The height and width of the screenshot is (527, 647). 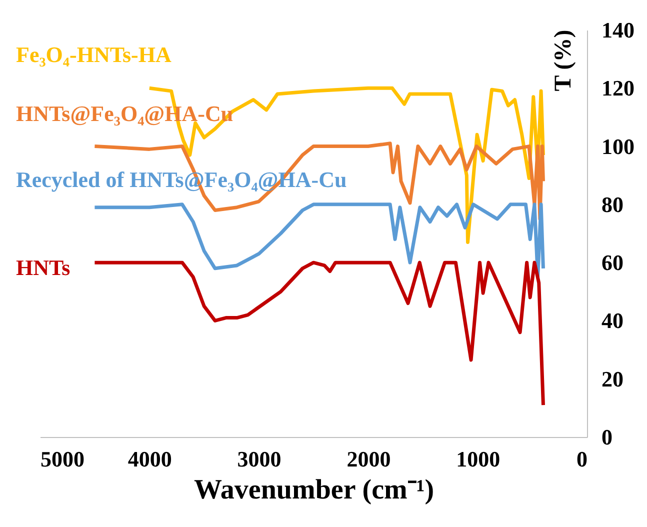 What do you see at coordinates (613, 379) in the screenshot?
I see `y-tick-label: 20` at bounding box center [613, 379].